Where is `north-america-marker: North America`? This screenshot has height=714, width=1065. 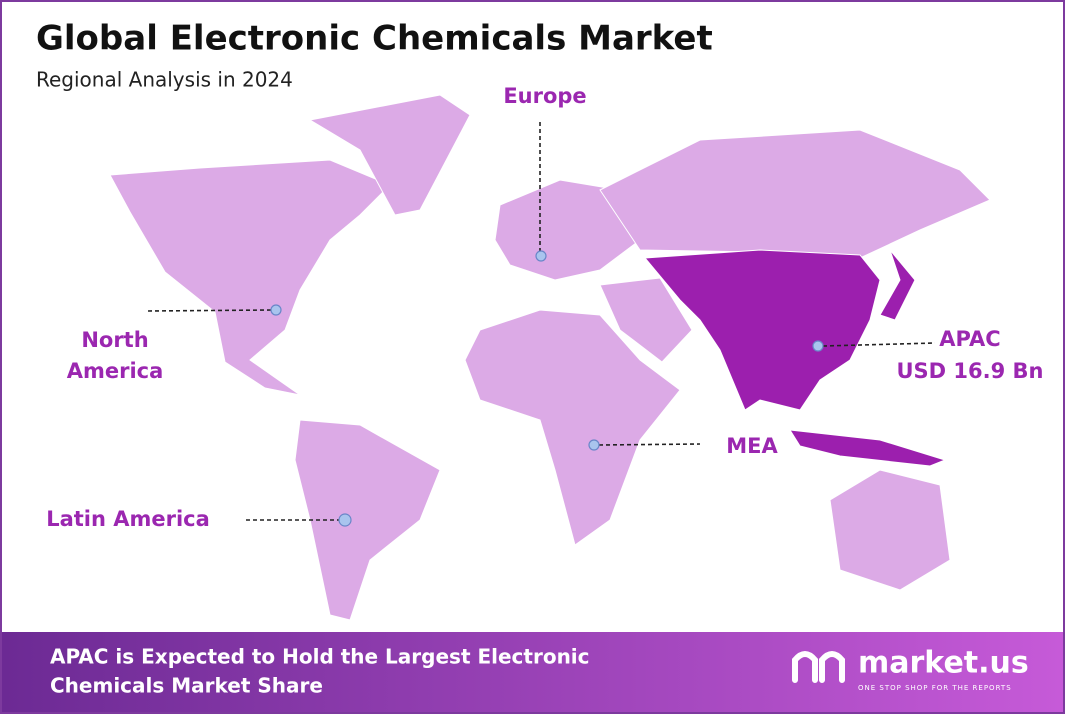
north-america-marker: North America is located at coordinates (174, 343).